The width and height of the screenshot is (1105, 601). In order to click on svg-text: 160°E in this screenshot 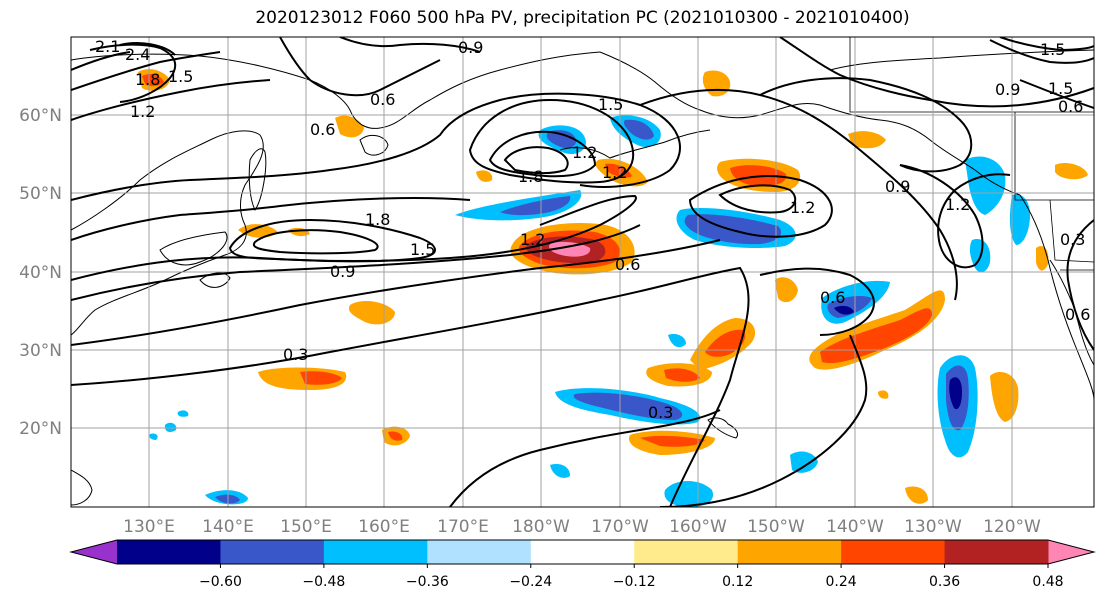, I will do `click(384, 527)`.